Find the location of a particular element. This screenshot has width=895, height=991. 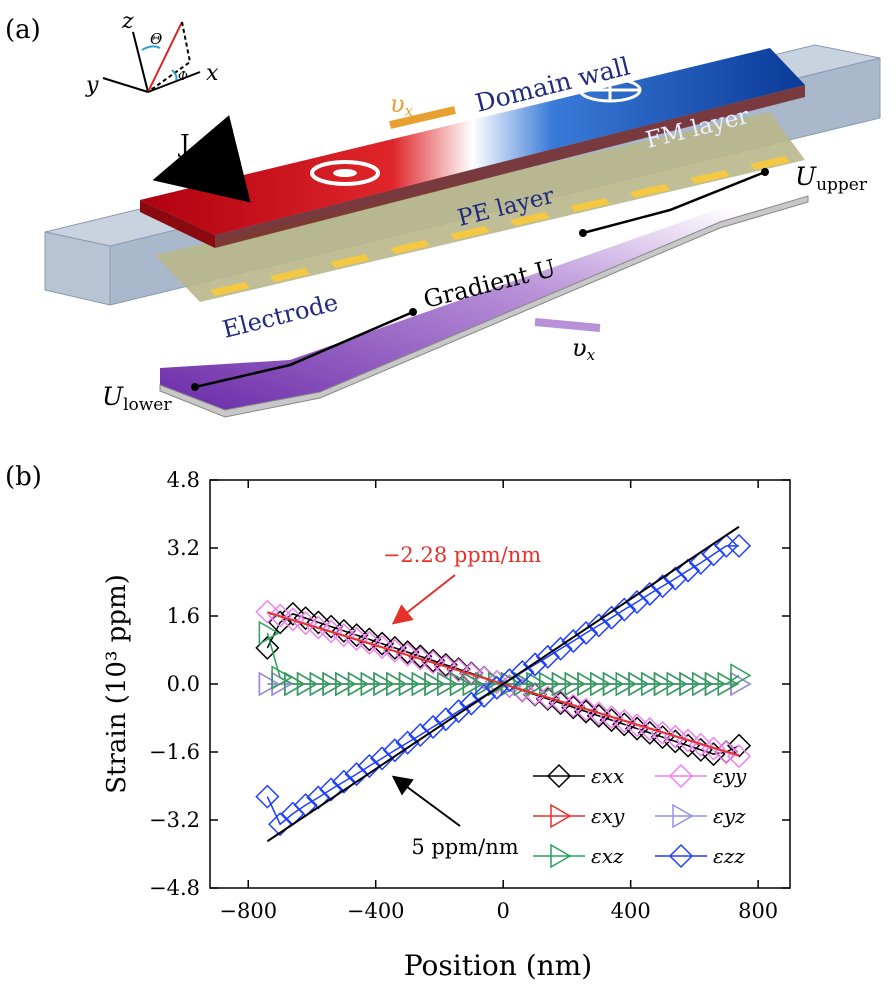

legend-label: εxy is located at coordinates (608, 816).